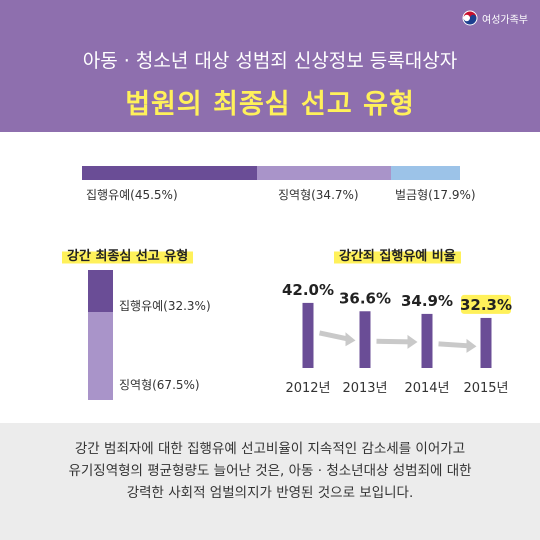 The image size is (540, 540). Describe the element at coordinates (159, 385) in the screenshot. I see `label-rape-prison: 징역형(67.5%)` at that location.